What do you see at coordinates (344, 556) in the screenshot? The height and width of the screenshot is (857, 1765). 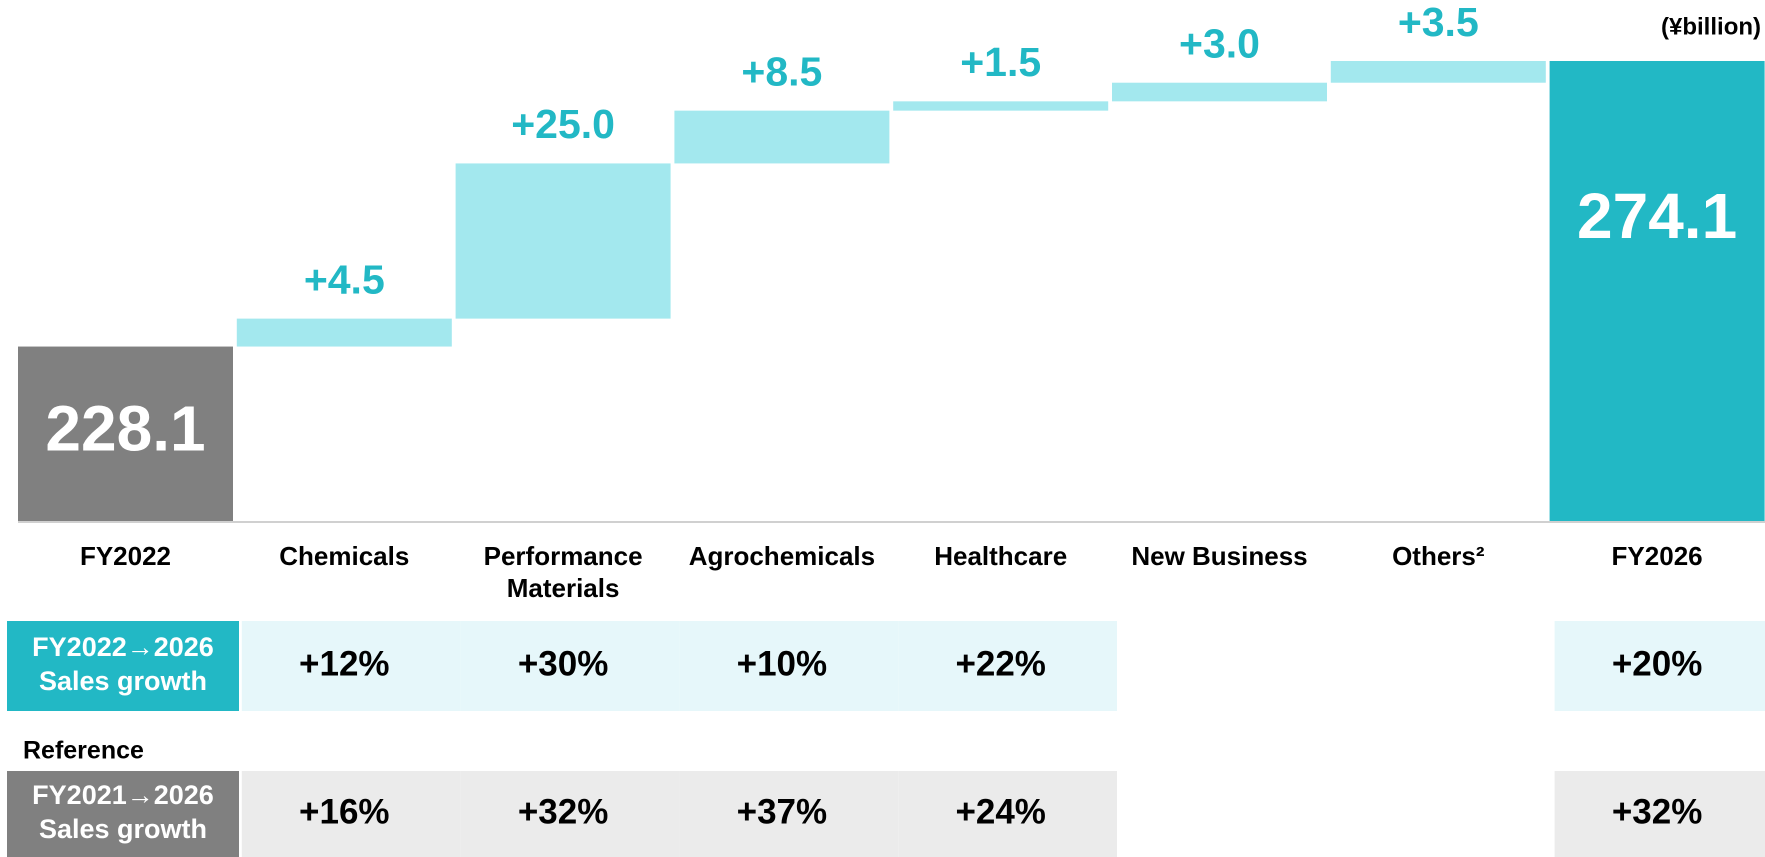 I see `category-label: Chemicals` at bounding box center [344, 556].